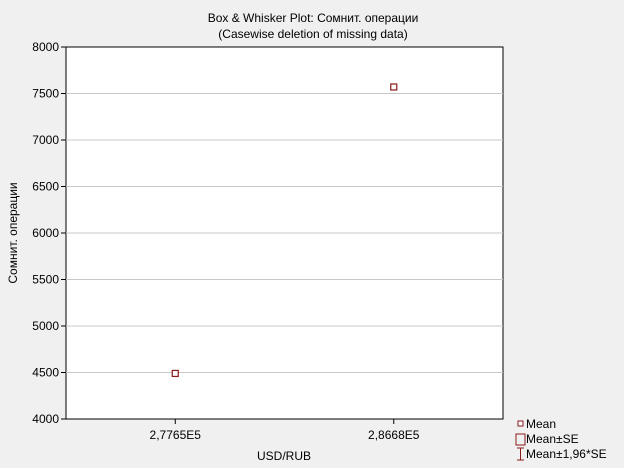 The height and width of the screenshot is (468, 624). I want to click on legend-mean-symbol, so click(520, 423).